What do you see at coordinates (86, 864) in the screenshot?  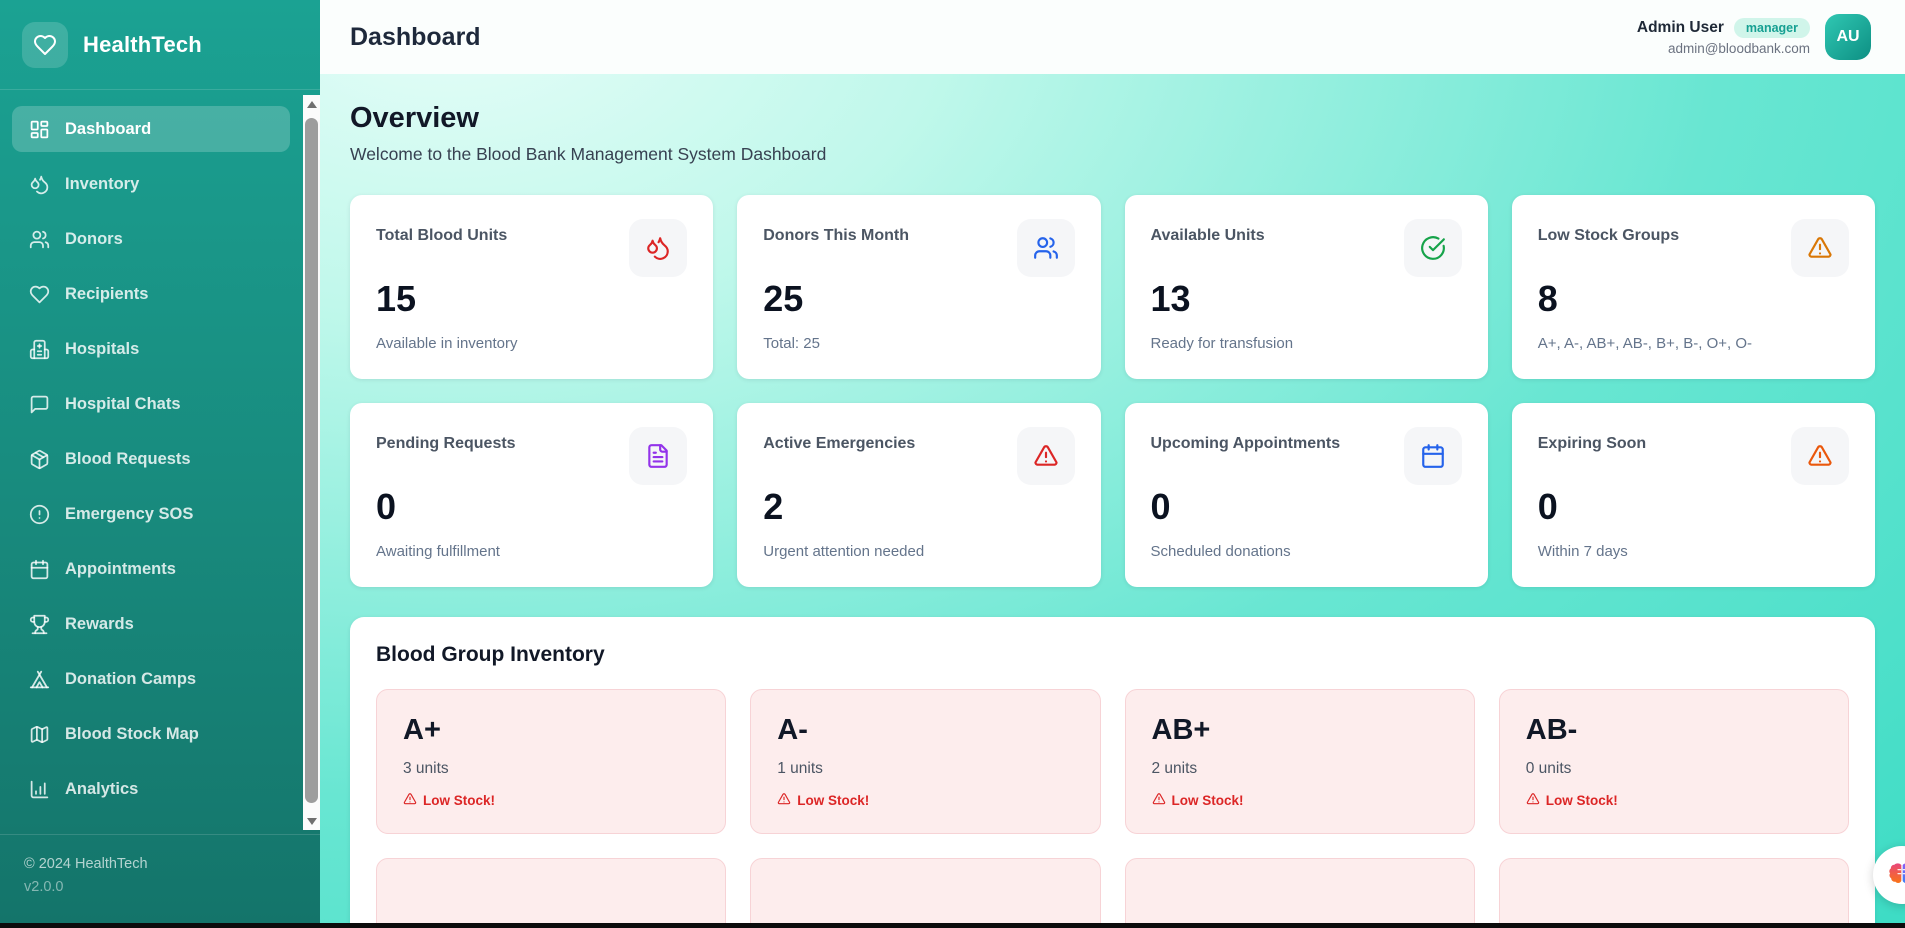 I see `copyright-text: © 2024 HealthTech` at bounding box center [86, 864].